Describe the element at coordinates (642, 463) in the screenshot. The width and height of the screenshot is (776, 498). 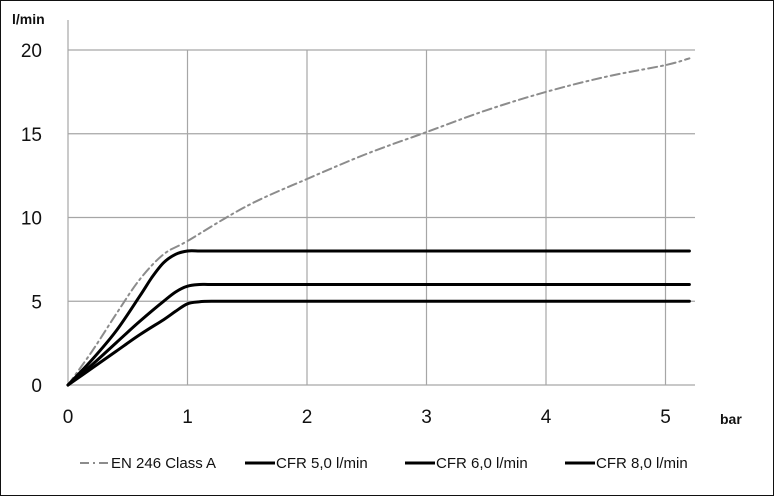
I see `legend-label: CFR 8,0 l/min` at that location.